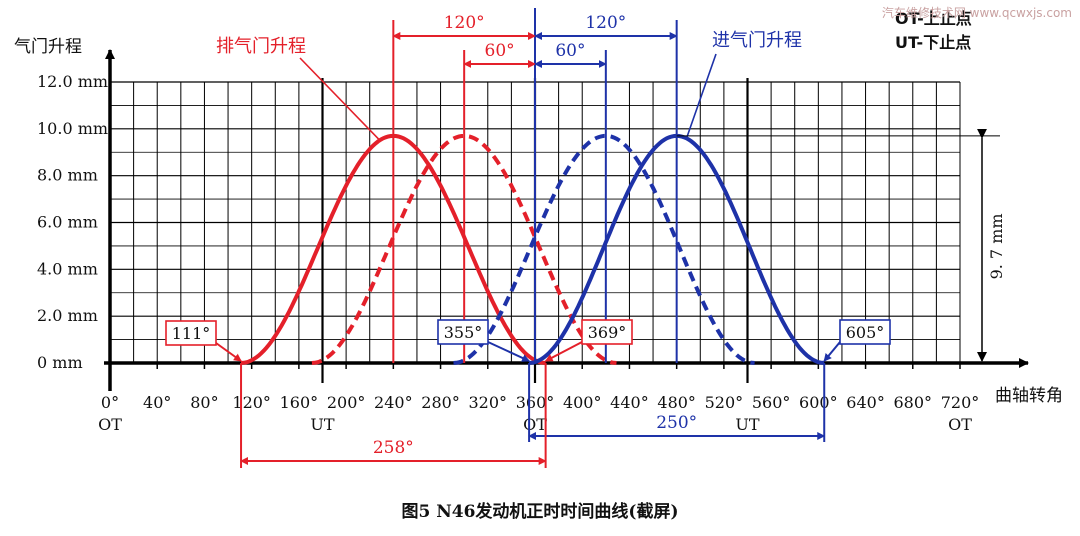  Describe the element at coordinates (976, 13) in the screenshot. I see `watermark: 汽车维修技术网 www.qcwxjs.com` at that location.